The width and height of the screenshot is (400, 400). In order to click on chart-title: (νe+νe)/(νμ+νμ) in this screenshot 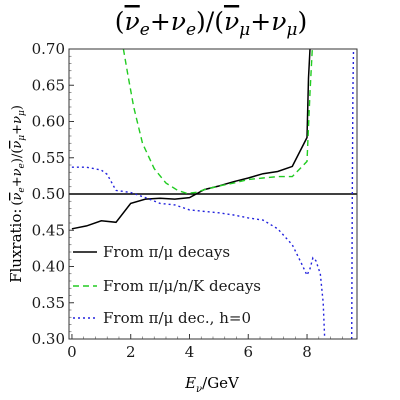, I will do `click(211, 23)`.